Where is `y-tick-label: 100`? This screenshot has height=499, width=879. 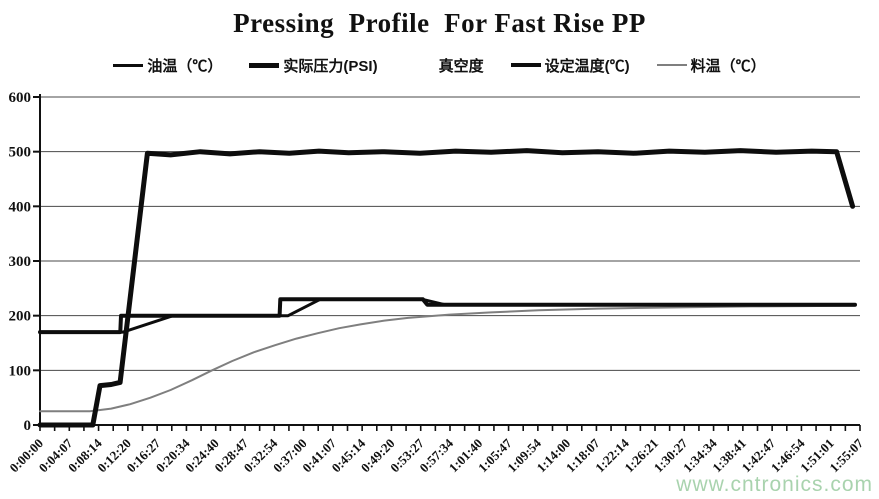
y-tick-label: 100 is located at coordinates (20, 371).